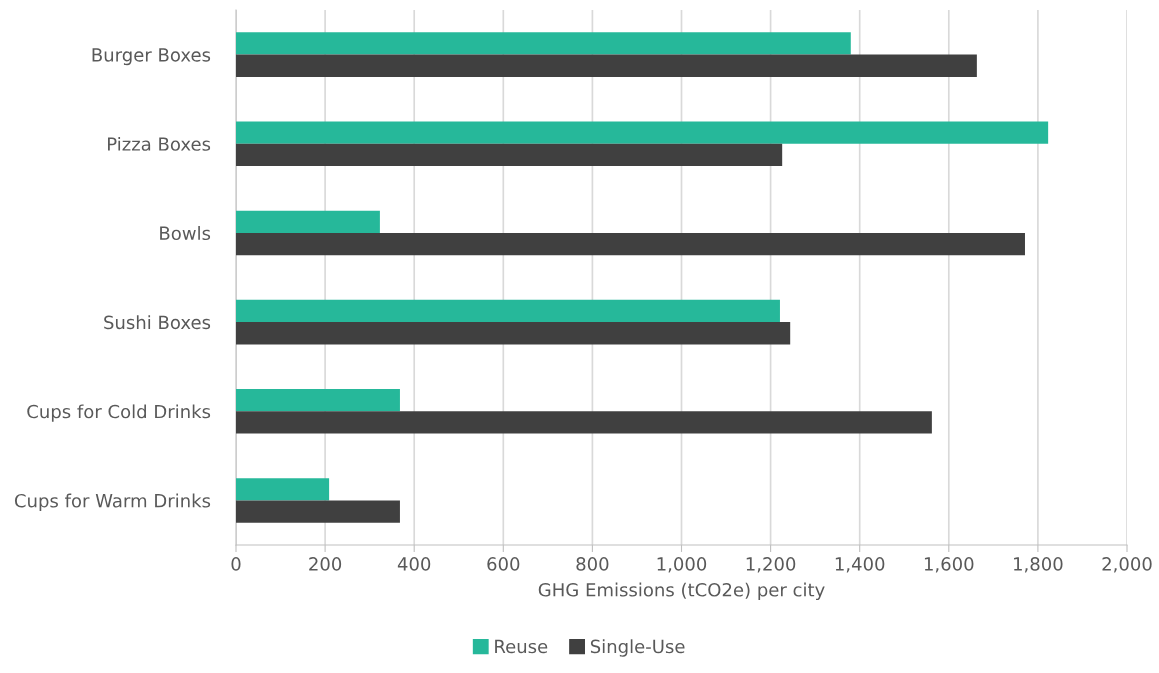 This screenshot has height=673, width=1159. What do you see at coordinates (236, 564) in the screenshot?
I see `x-tick-label: 0` at bounding box center [236, 564].